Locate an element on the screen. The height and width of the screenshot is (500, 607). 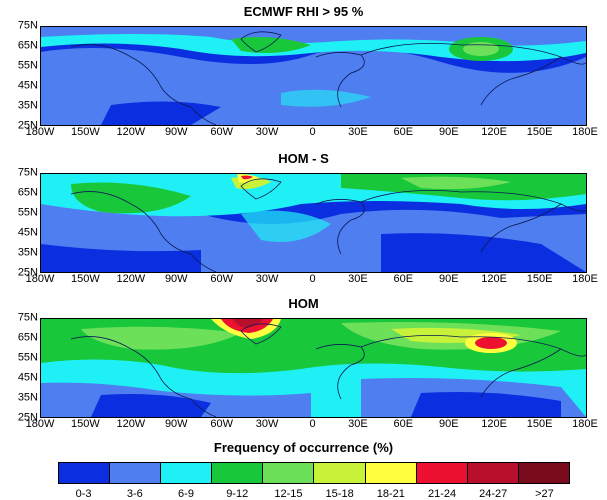
legend-bin-label: 12-15 is located at coordinates (288, 494).